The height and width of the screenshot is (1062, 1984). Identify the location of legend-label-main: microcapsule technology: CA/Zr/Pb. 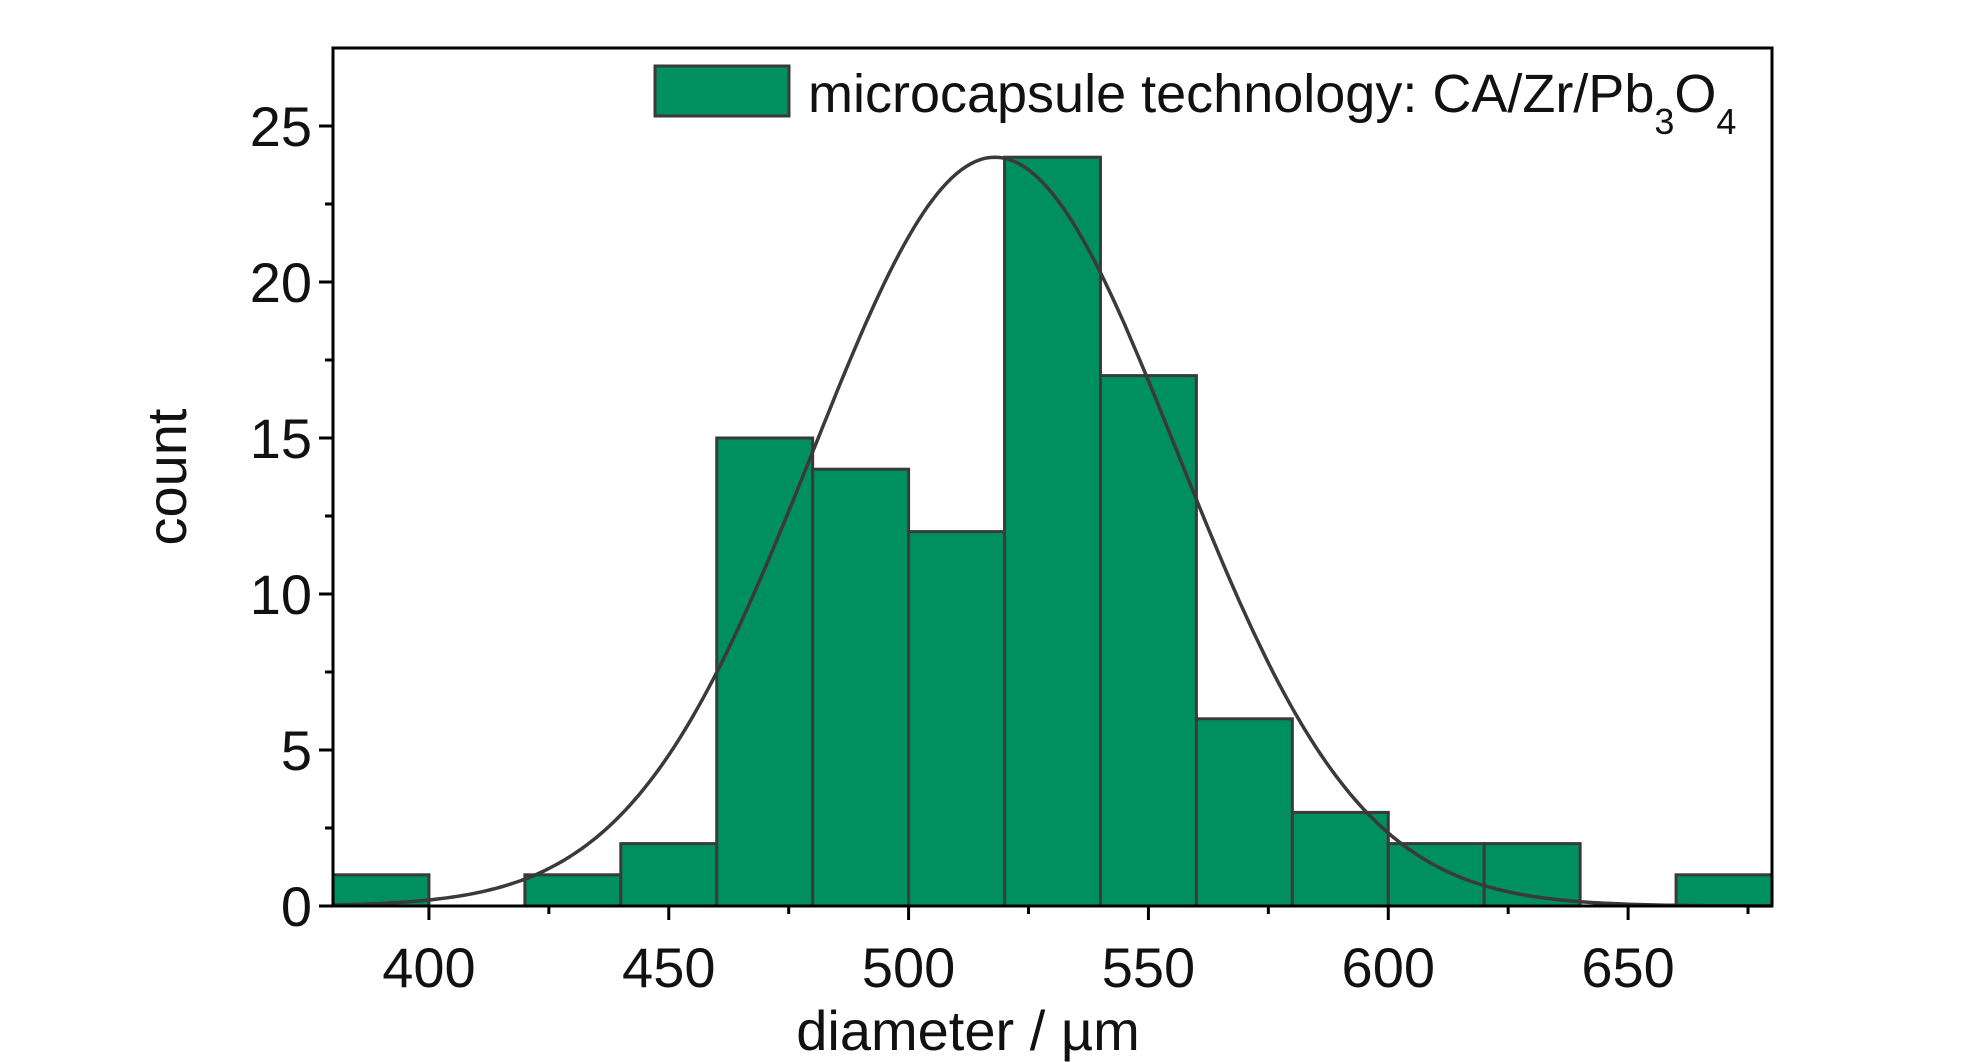
(1231, 94).